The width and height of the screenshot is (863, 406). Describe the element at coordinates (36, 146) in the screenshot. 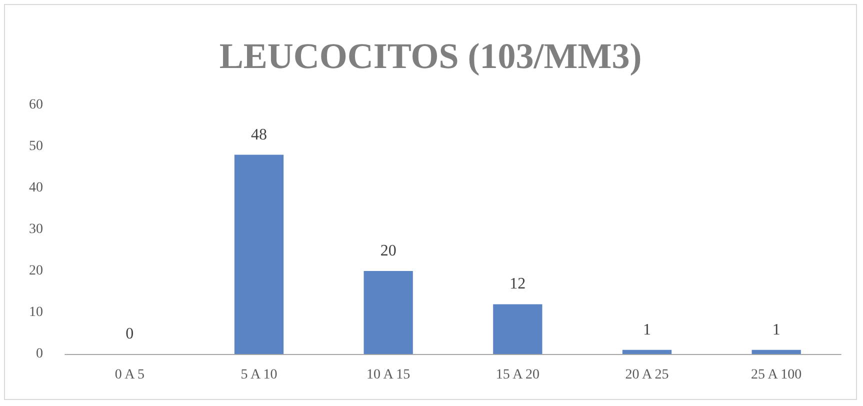

I see `y-tick-label: 50` at that location.